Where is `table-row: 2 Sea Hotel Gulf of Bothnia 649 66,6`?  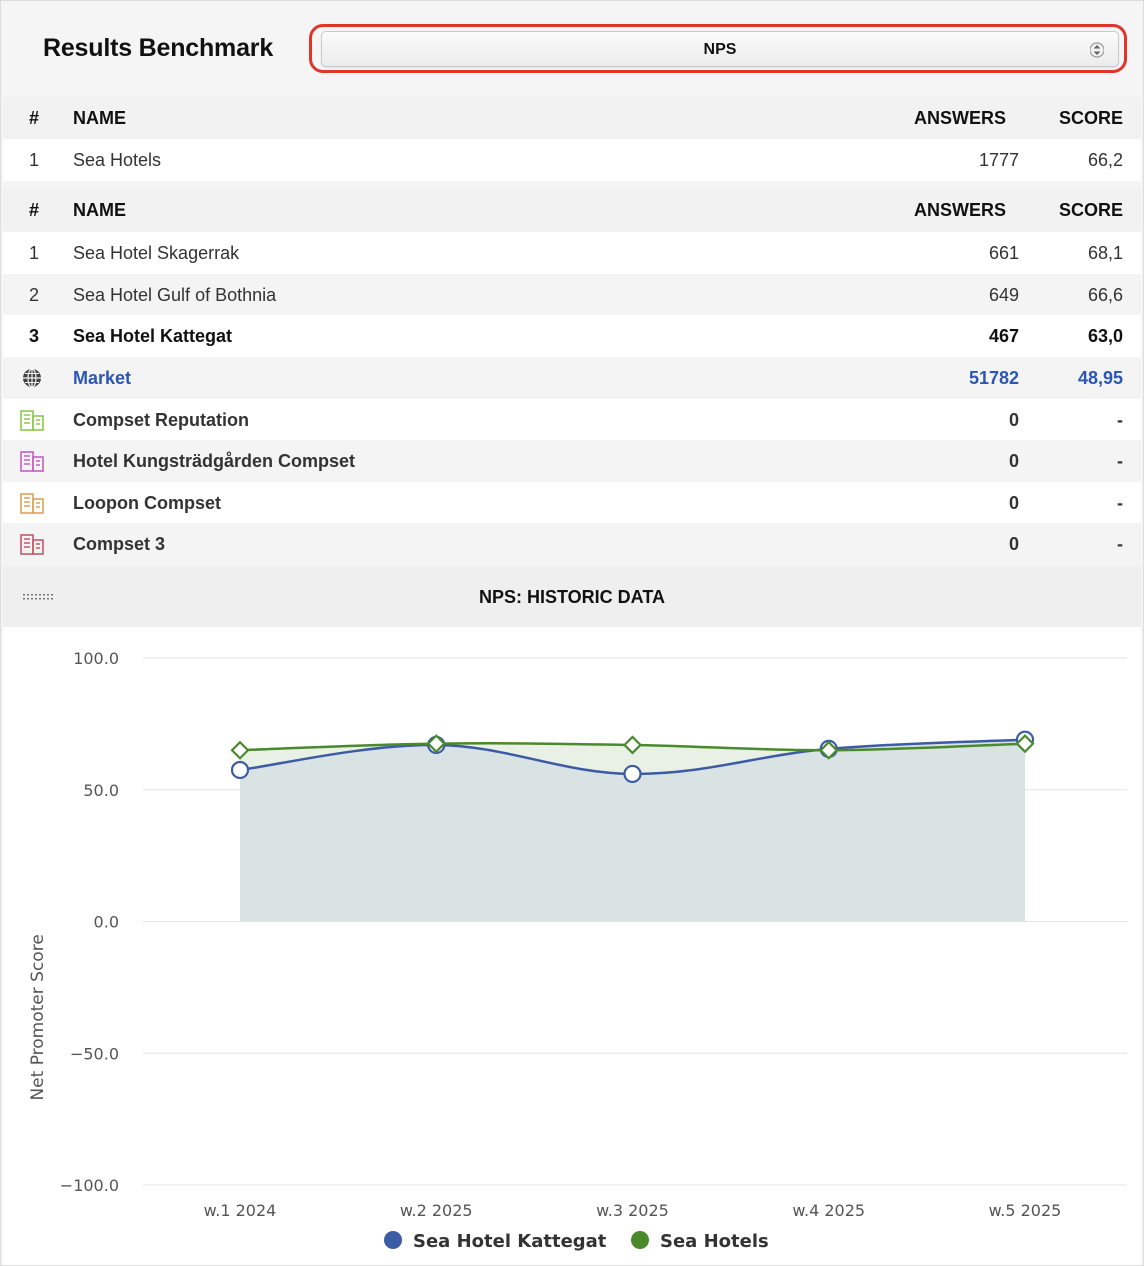
table-row: 2 Sea Hotel Gulf of Bothnia 649 66,6 is located at coordinates (572, 295).